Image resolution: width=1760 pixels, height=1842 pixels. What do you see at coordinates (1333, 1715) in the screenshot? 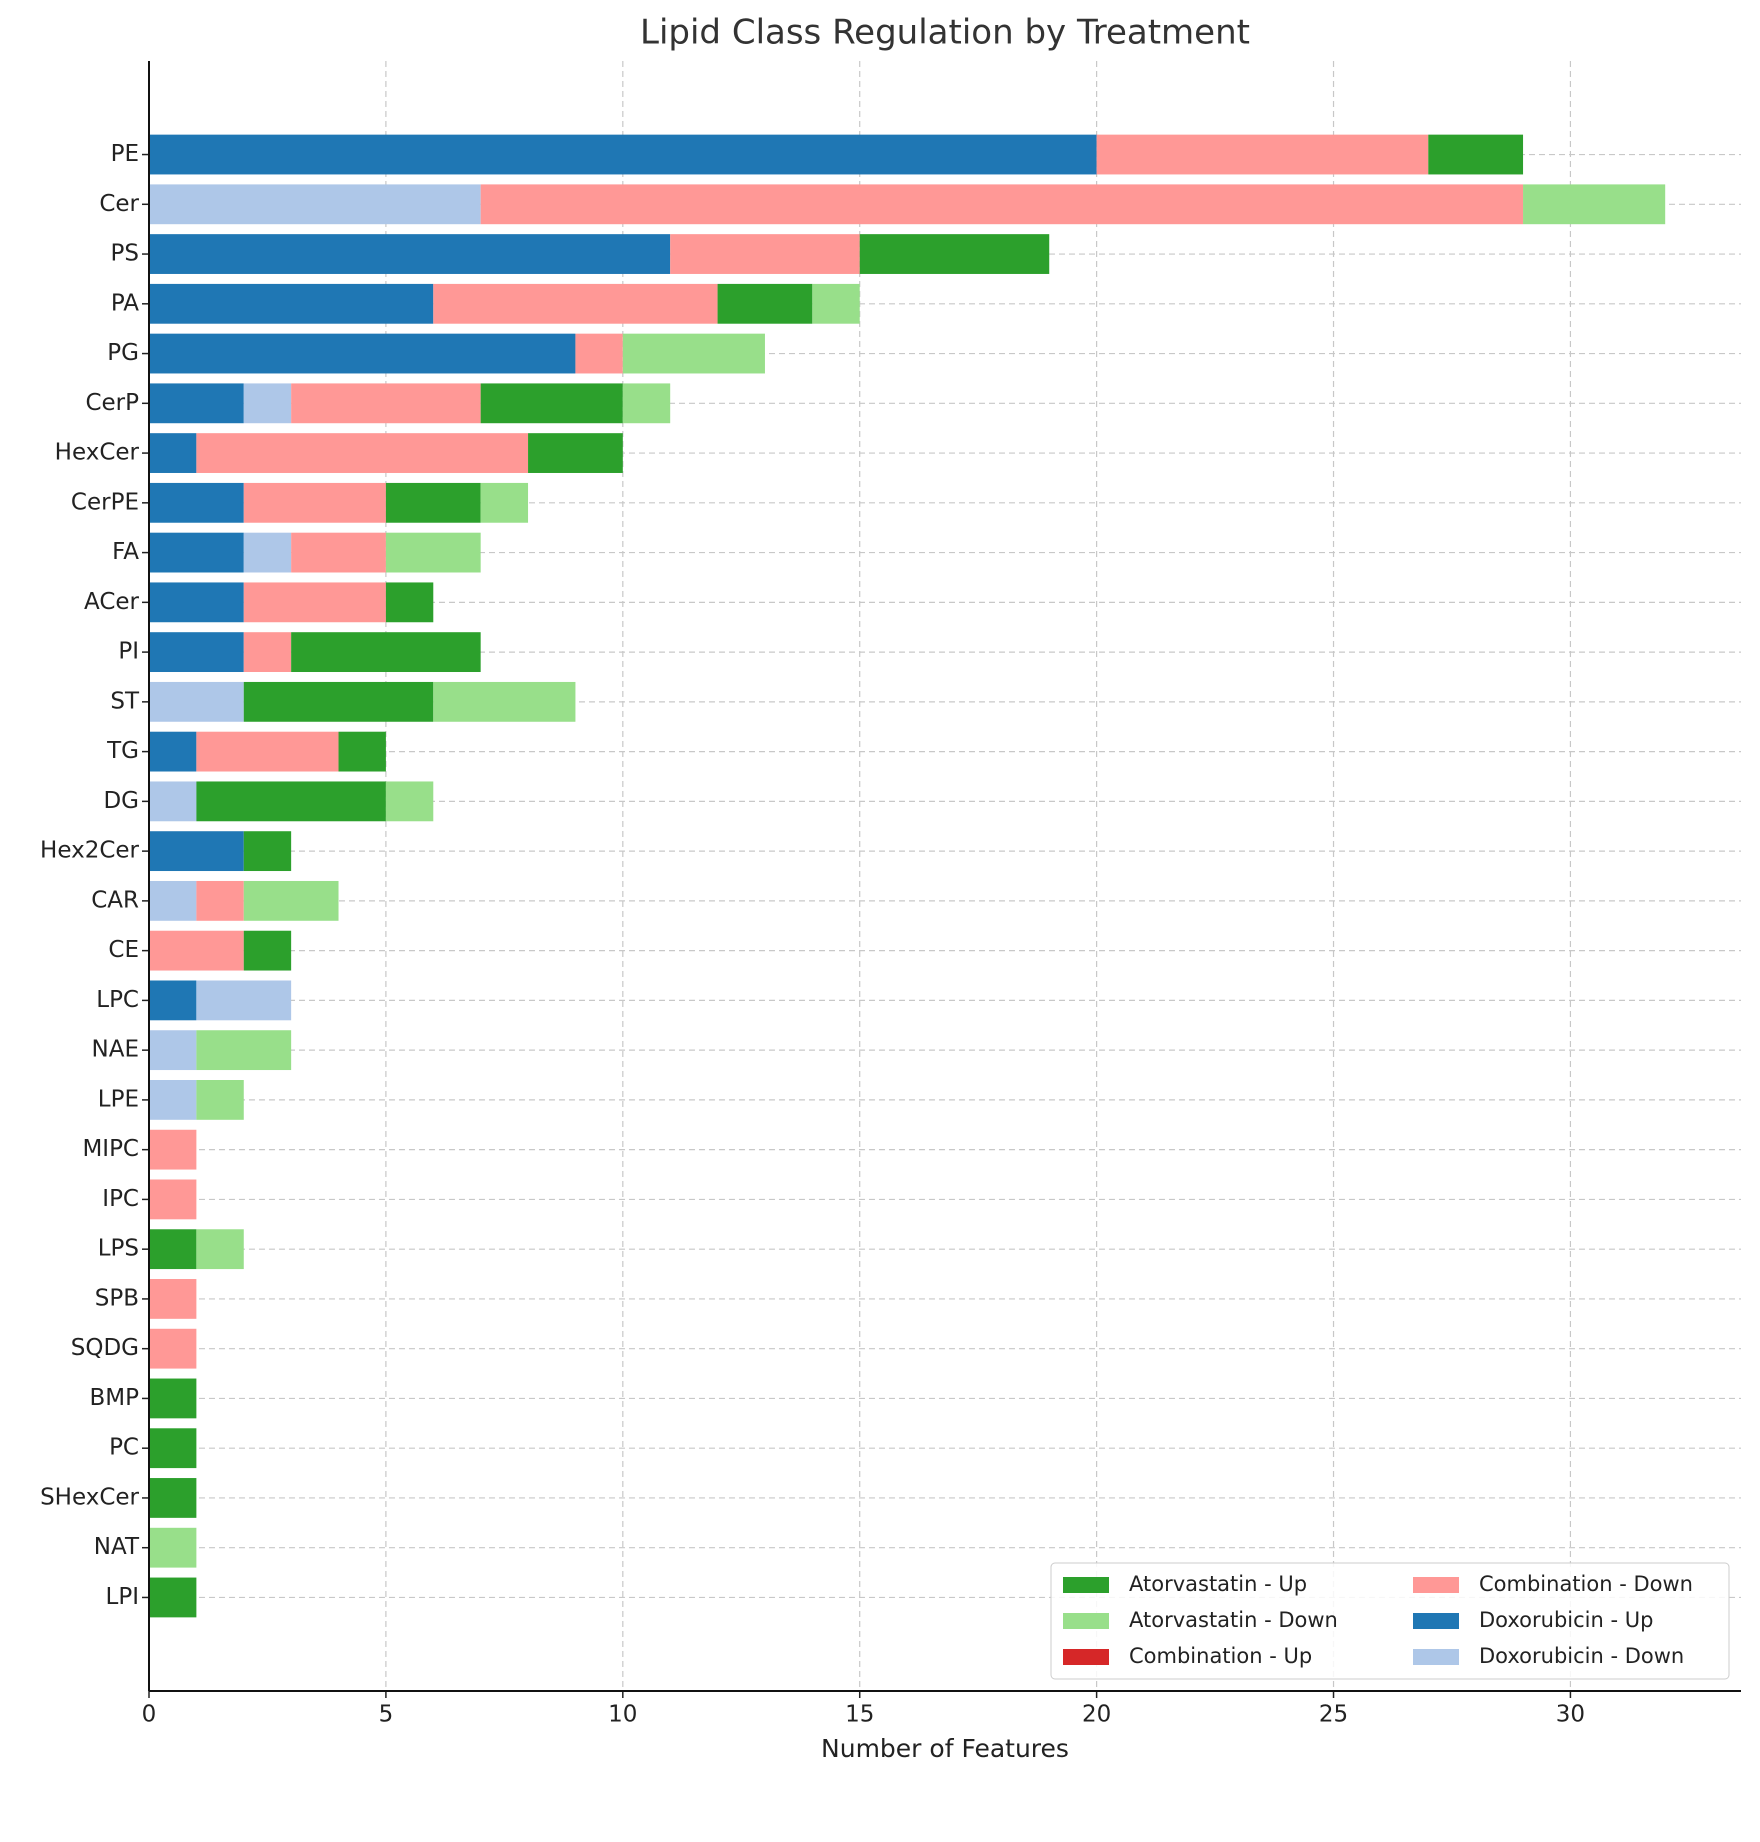
I see `x-tick-label: 25` at bounding box center [1333, 1715].